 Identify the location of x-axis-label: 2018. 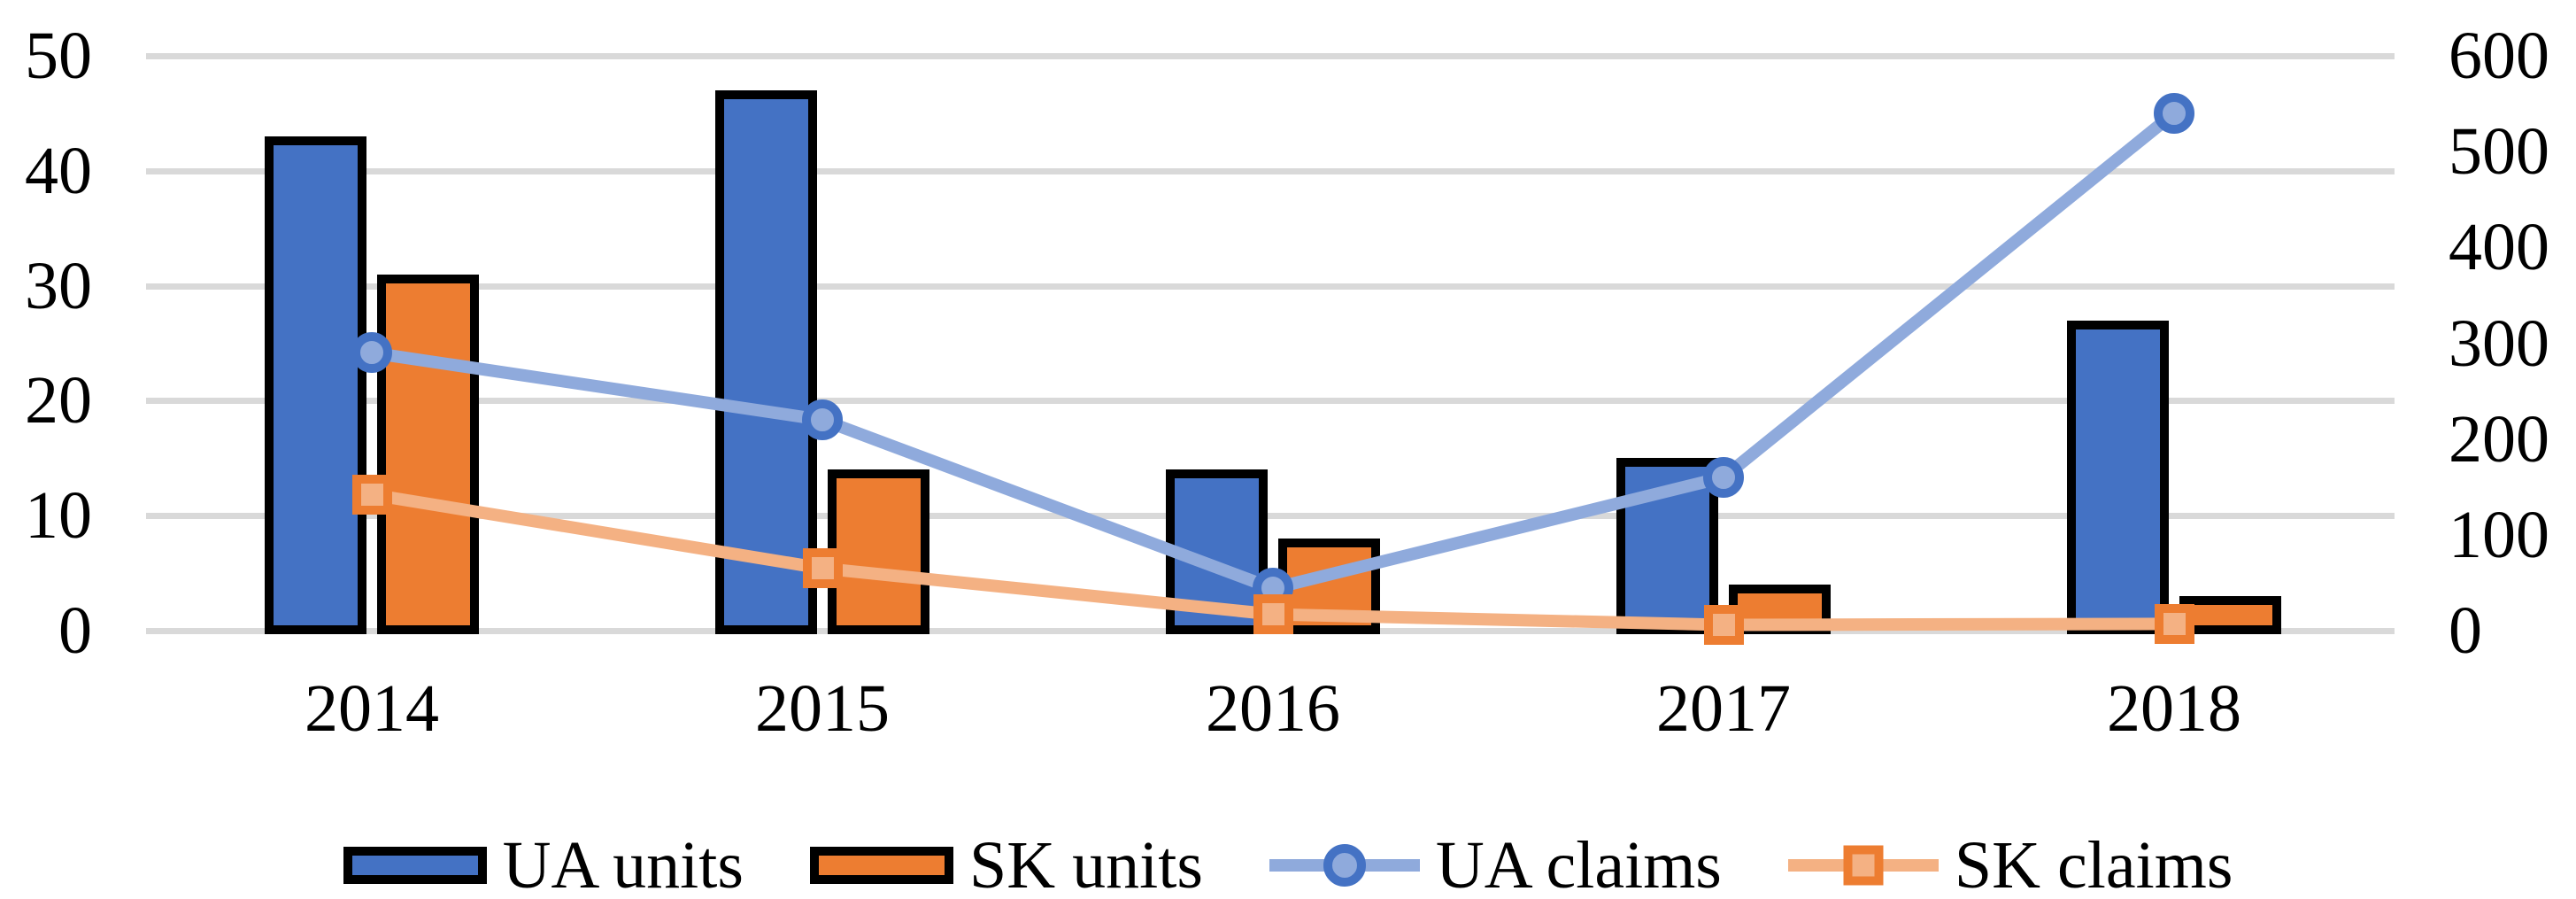
(2174, 708).